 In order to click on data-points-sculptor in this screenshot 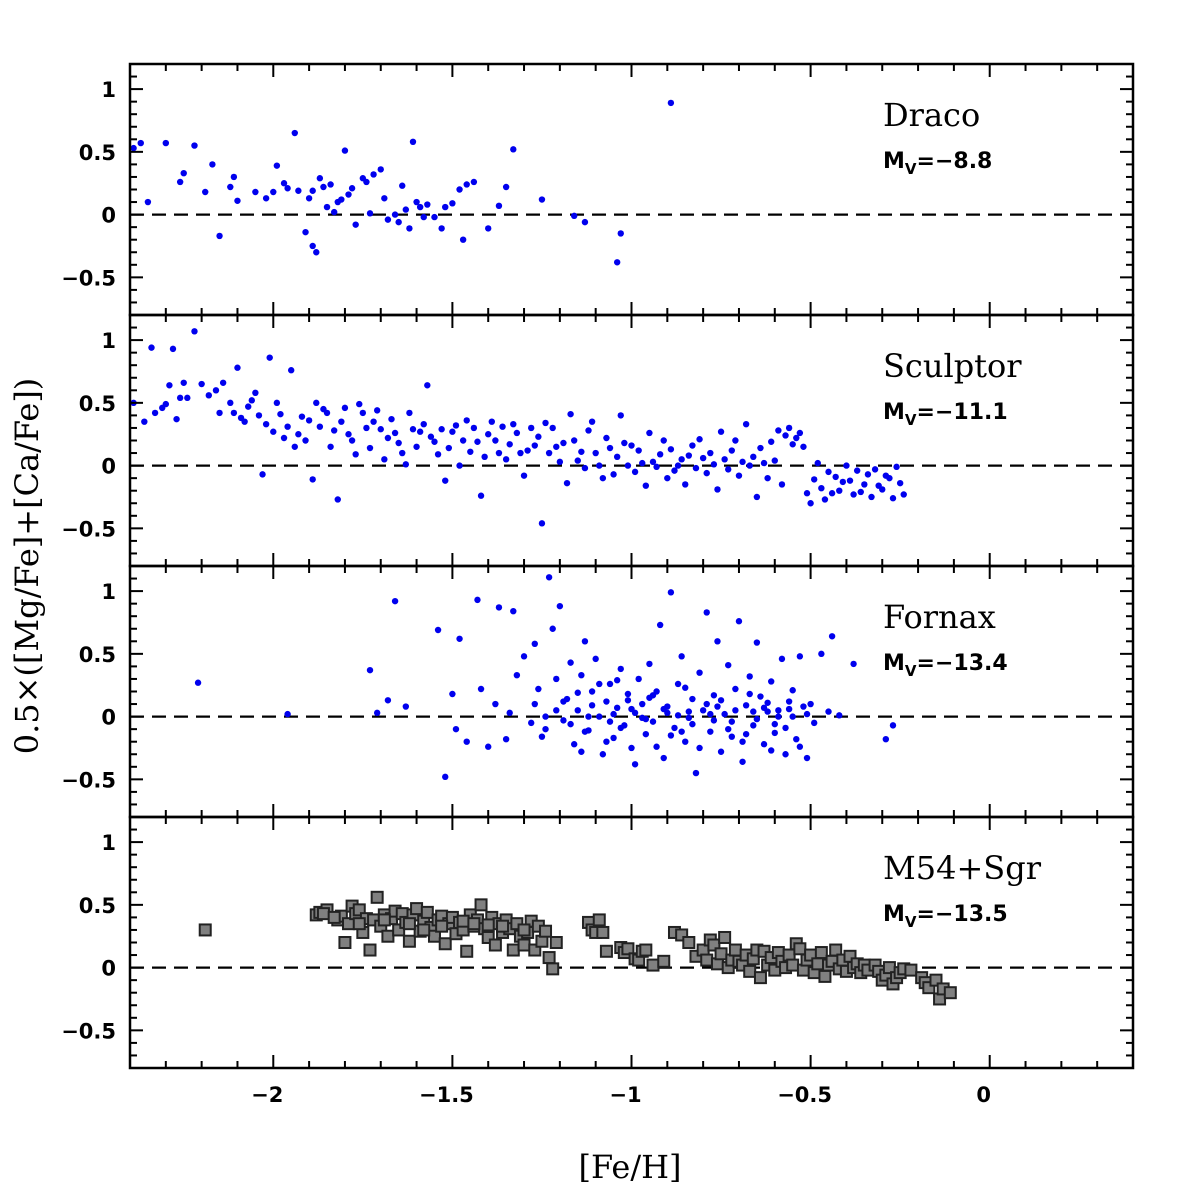, I will do `click(518, 427)`.